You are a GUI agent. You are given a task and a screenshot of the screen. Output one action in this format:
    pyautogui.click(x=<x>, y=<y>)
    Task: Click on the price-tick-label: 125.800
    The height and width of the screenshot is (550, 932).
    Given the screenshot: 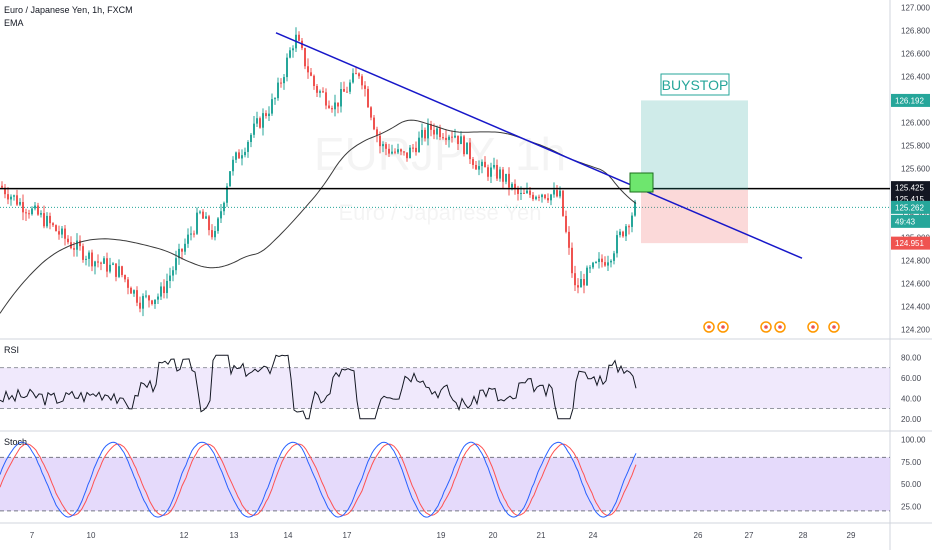 What is the action you would take?
    pyautogui.click(x=915, y=146)
    